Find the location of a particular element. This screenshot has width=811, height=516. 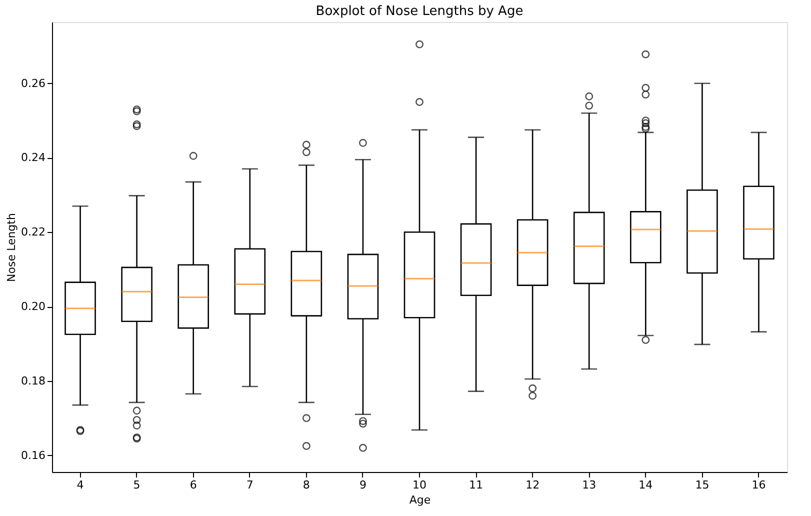

x-tick-label: 4 is located at coordinates (80, 485).